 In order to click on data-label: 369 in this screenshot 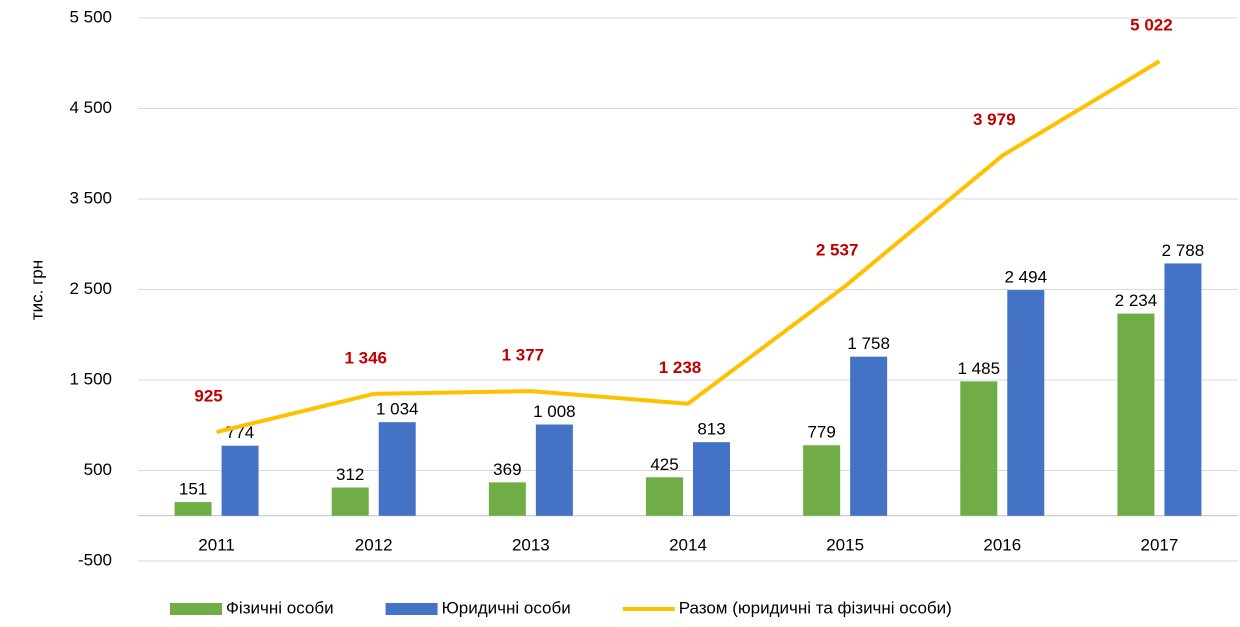, I will do `click(507, 469)`.